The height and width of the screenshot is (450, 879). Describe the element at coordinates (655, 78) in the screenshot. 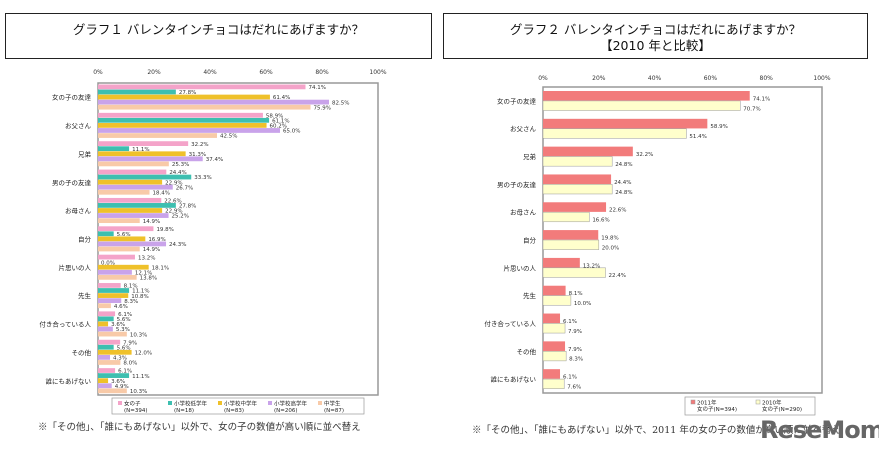

I see `tick-label: 40%` at that location.